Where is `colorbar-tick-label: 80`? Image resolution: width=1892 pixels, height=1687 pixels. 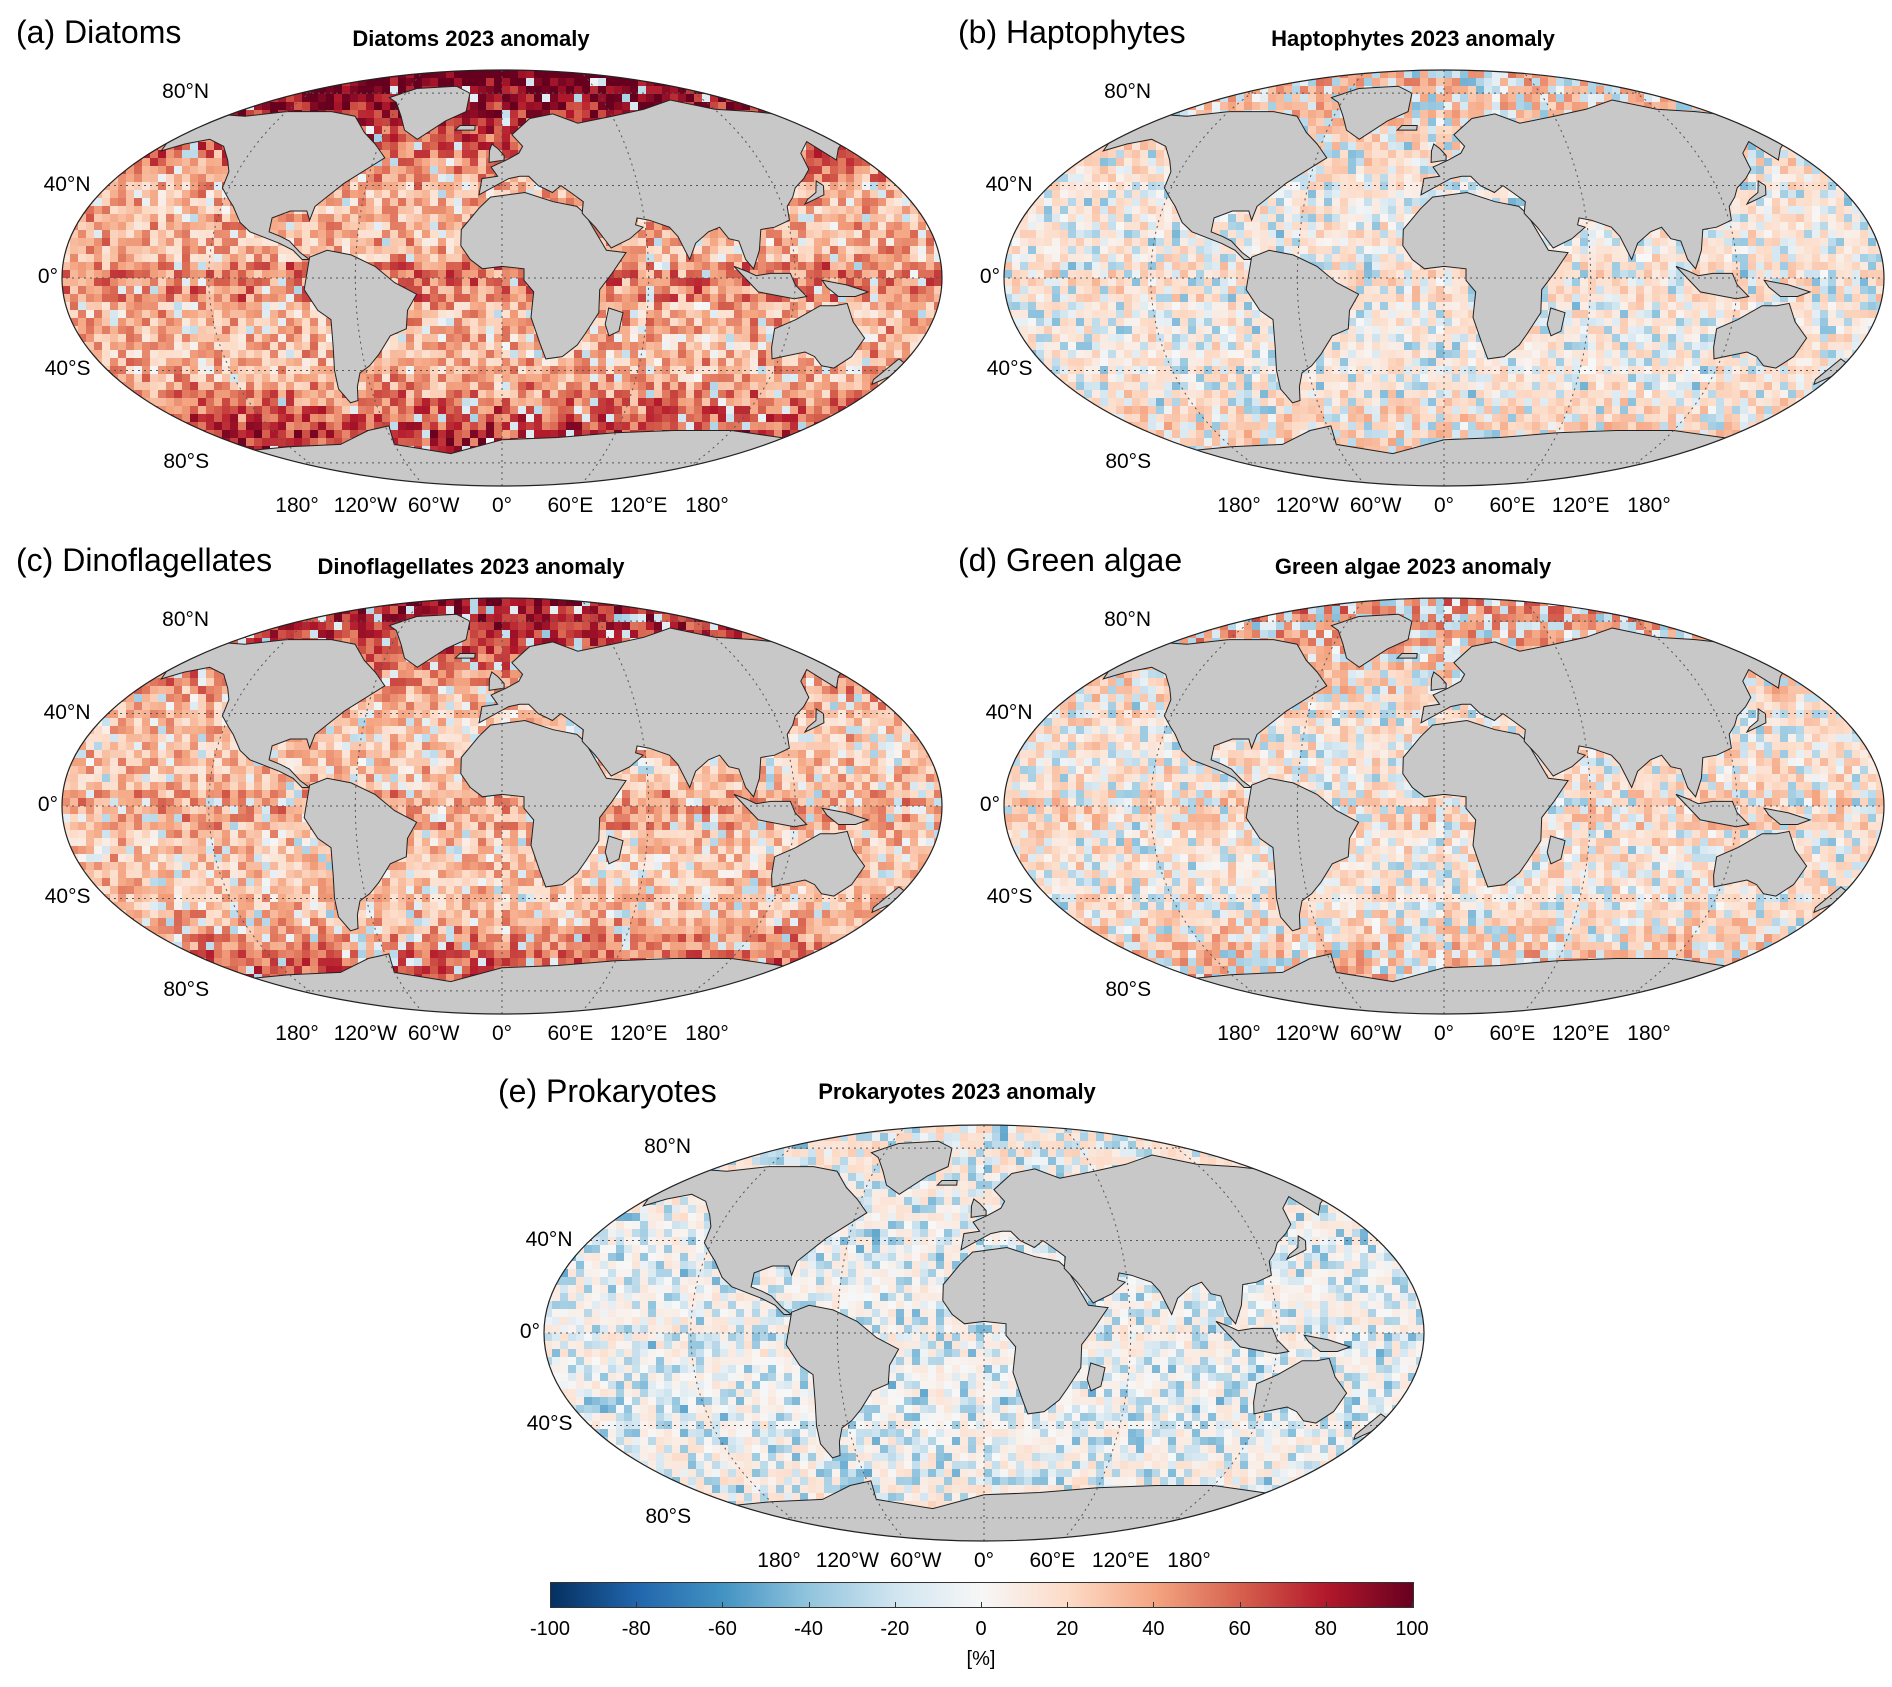
colorbar-tick-label: 80 is located at coordinates (1326, 1629).